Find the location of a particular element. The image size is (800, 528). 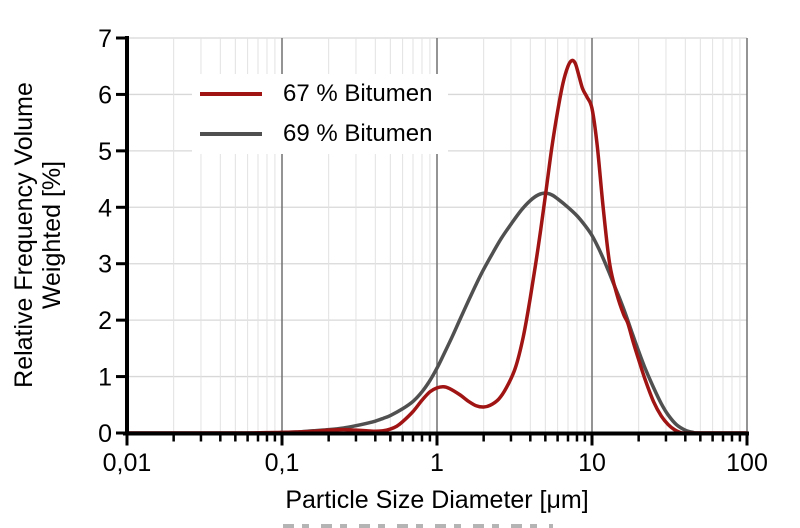

y-tick-label-0: 0 is located at coordinates (105, 434).